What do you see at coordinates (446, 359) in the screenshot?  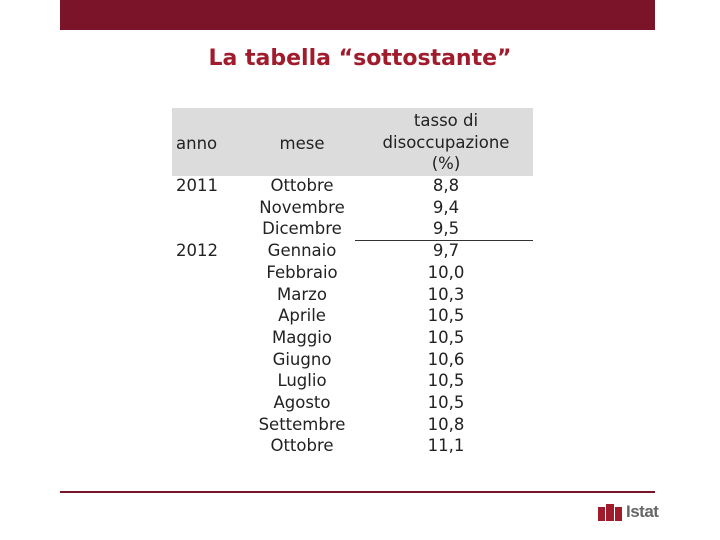 I see `rate-cell: 10,6` at bounding box center [446, 359].